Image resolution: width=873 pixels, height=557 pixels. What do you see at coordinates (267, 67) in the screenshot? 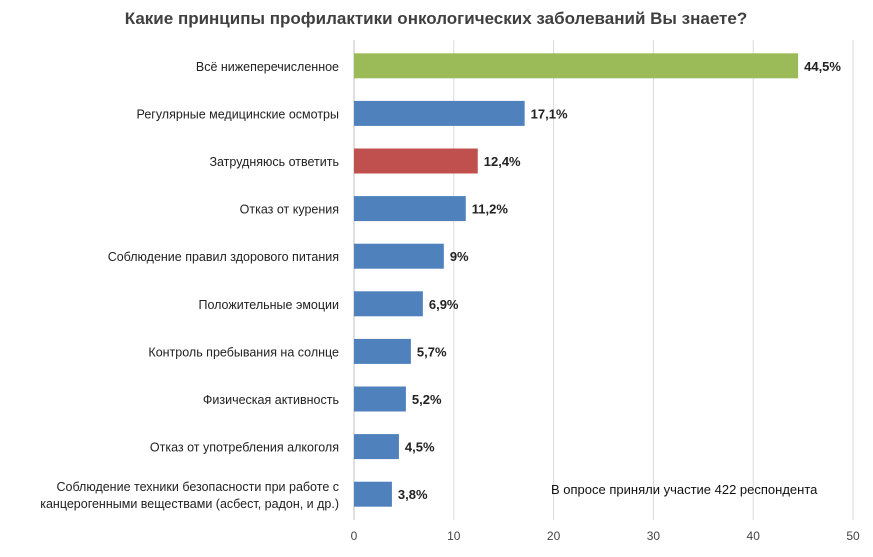
I see `category-label: Всё нижеперечисленное` at bounding box center [267, 67].